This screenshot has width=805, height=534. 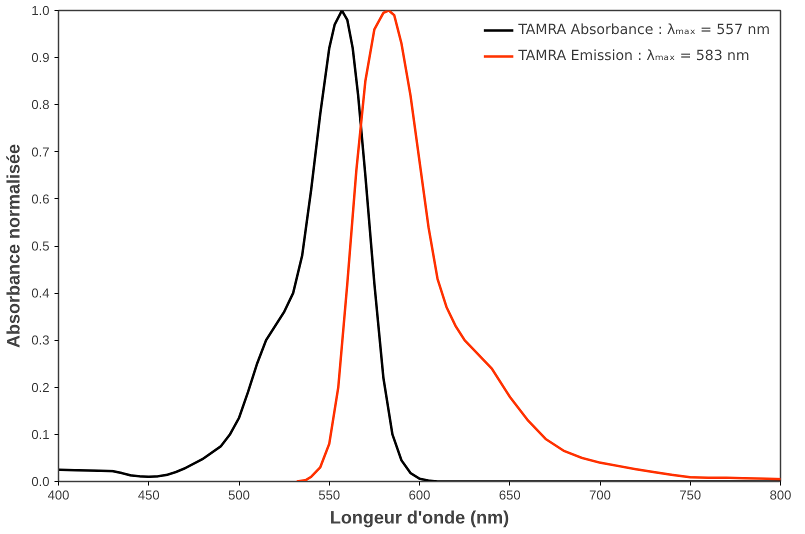 What do you see at coordinates (329, 495) in the screenshot?
I see `x-tick-label: 550` at bounding box center [329, 495].